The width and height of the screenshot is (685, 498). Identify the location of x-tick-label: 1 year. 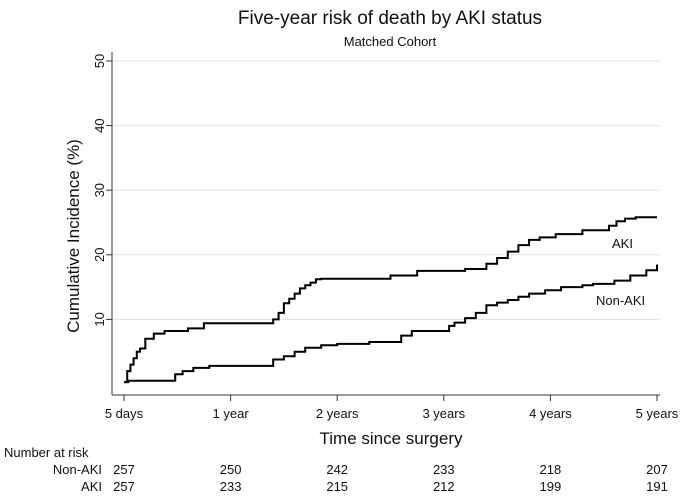
(231, 413).